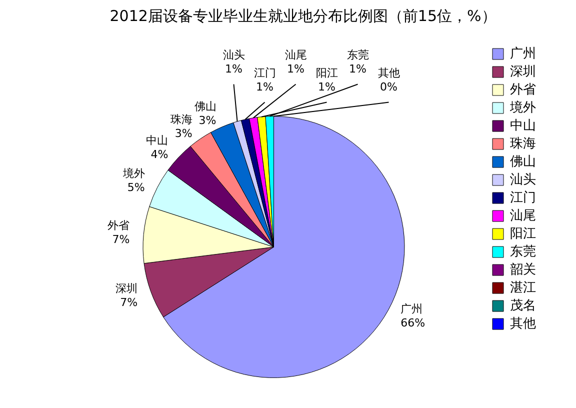  I want to click on slice-label: 汕头, so click(233, 55).